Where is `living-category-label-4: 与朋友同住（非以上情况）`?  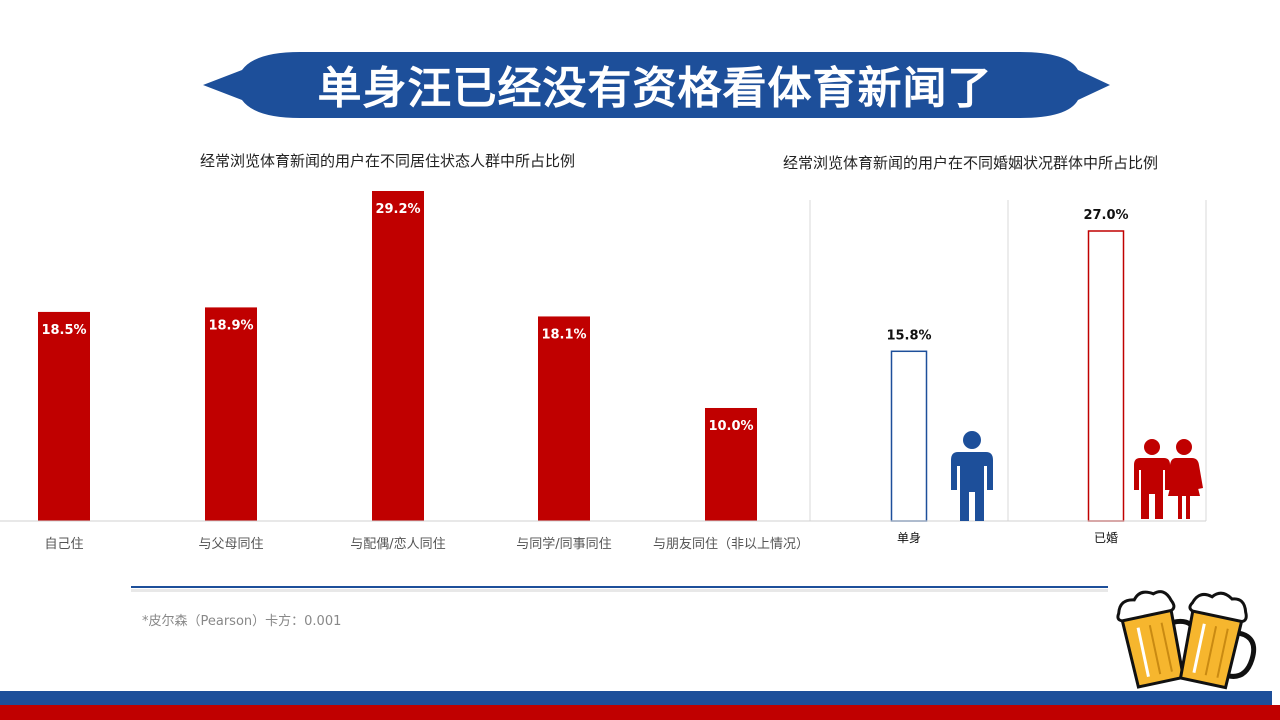 living-category-label-4: 与朋友同住（非以上情况） is located at coordinates (731, 544).